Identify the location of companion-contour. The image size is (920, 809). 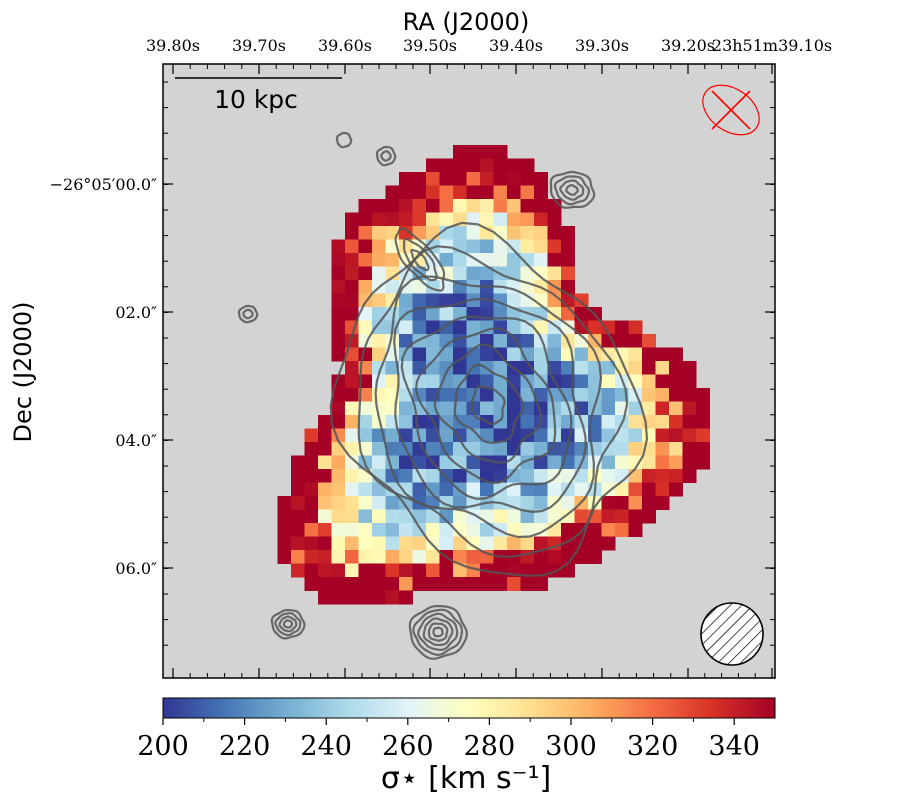
(420, 259).